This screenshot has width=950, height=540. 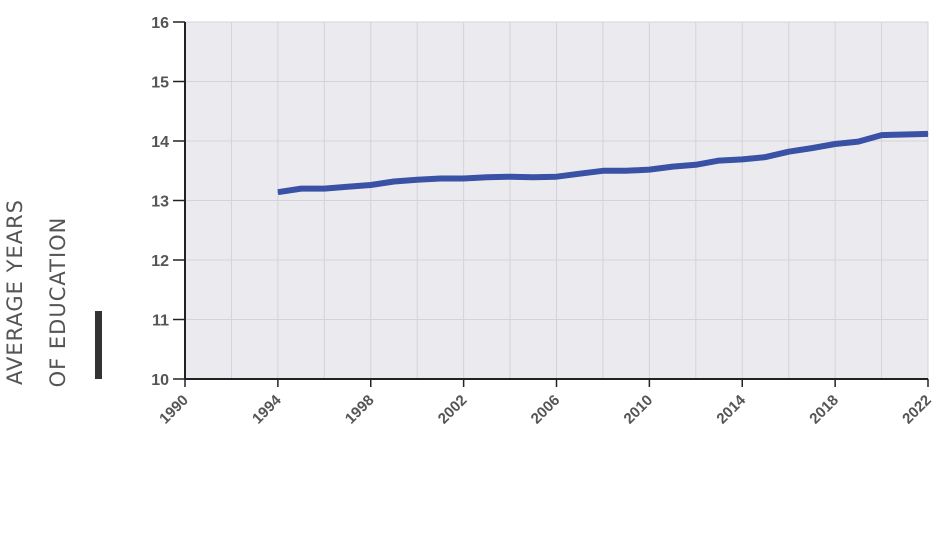 I want to click on x-tick-label: 2006, so click(x=546, y=410).